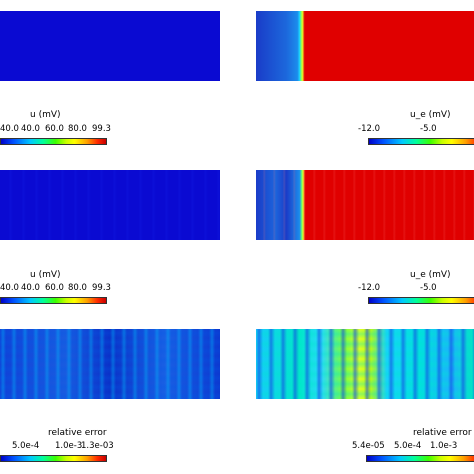 This screenshot has height=474, width=474. I want to click on colorbar-tick: 1.3e-03, so click(97, 446).